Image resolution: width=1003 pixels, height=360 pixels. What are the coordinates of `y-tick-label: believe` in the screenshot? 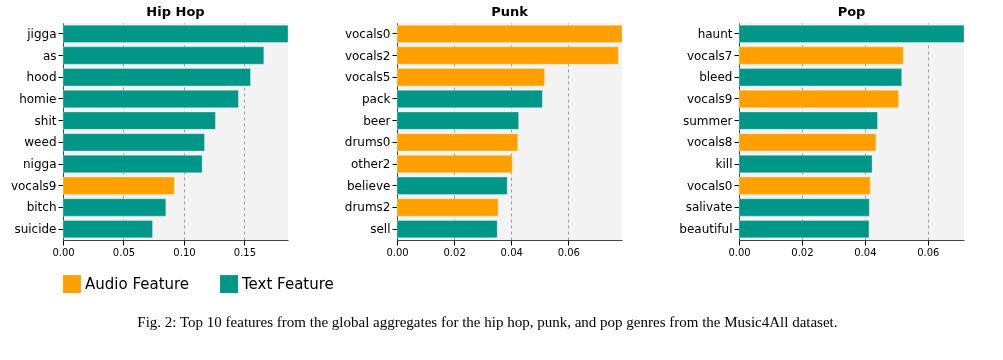 It's located at (368, 185).